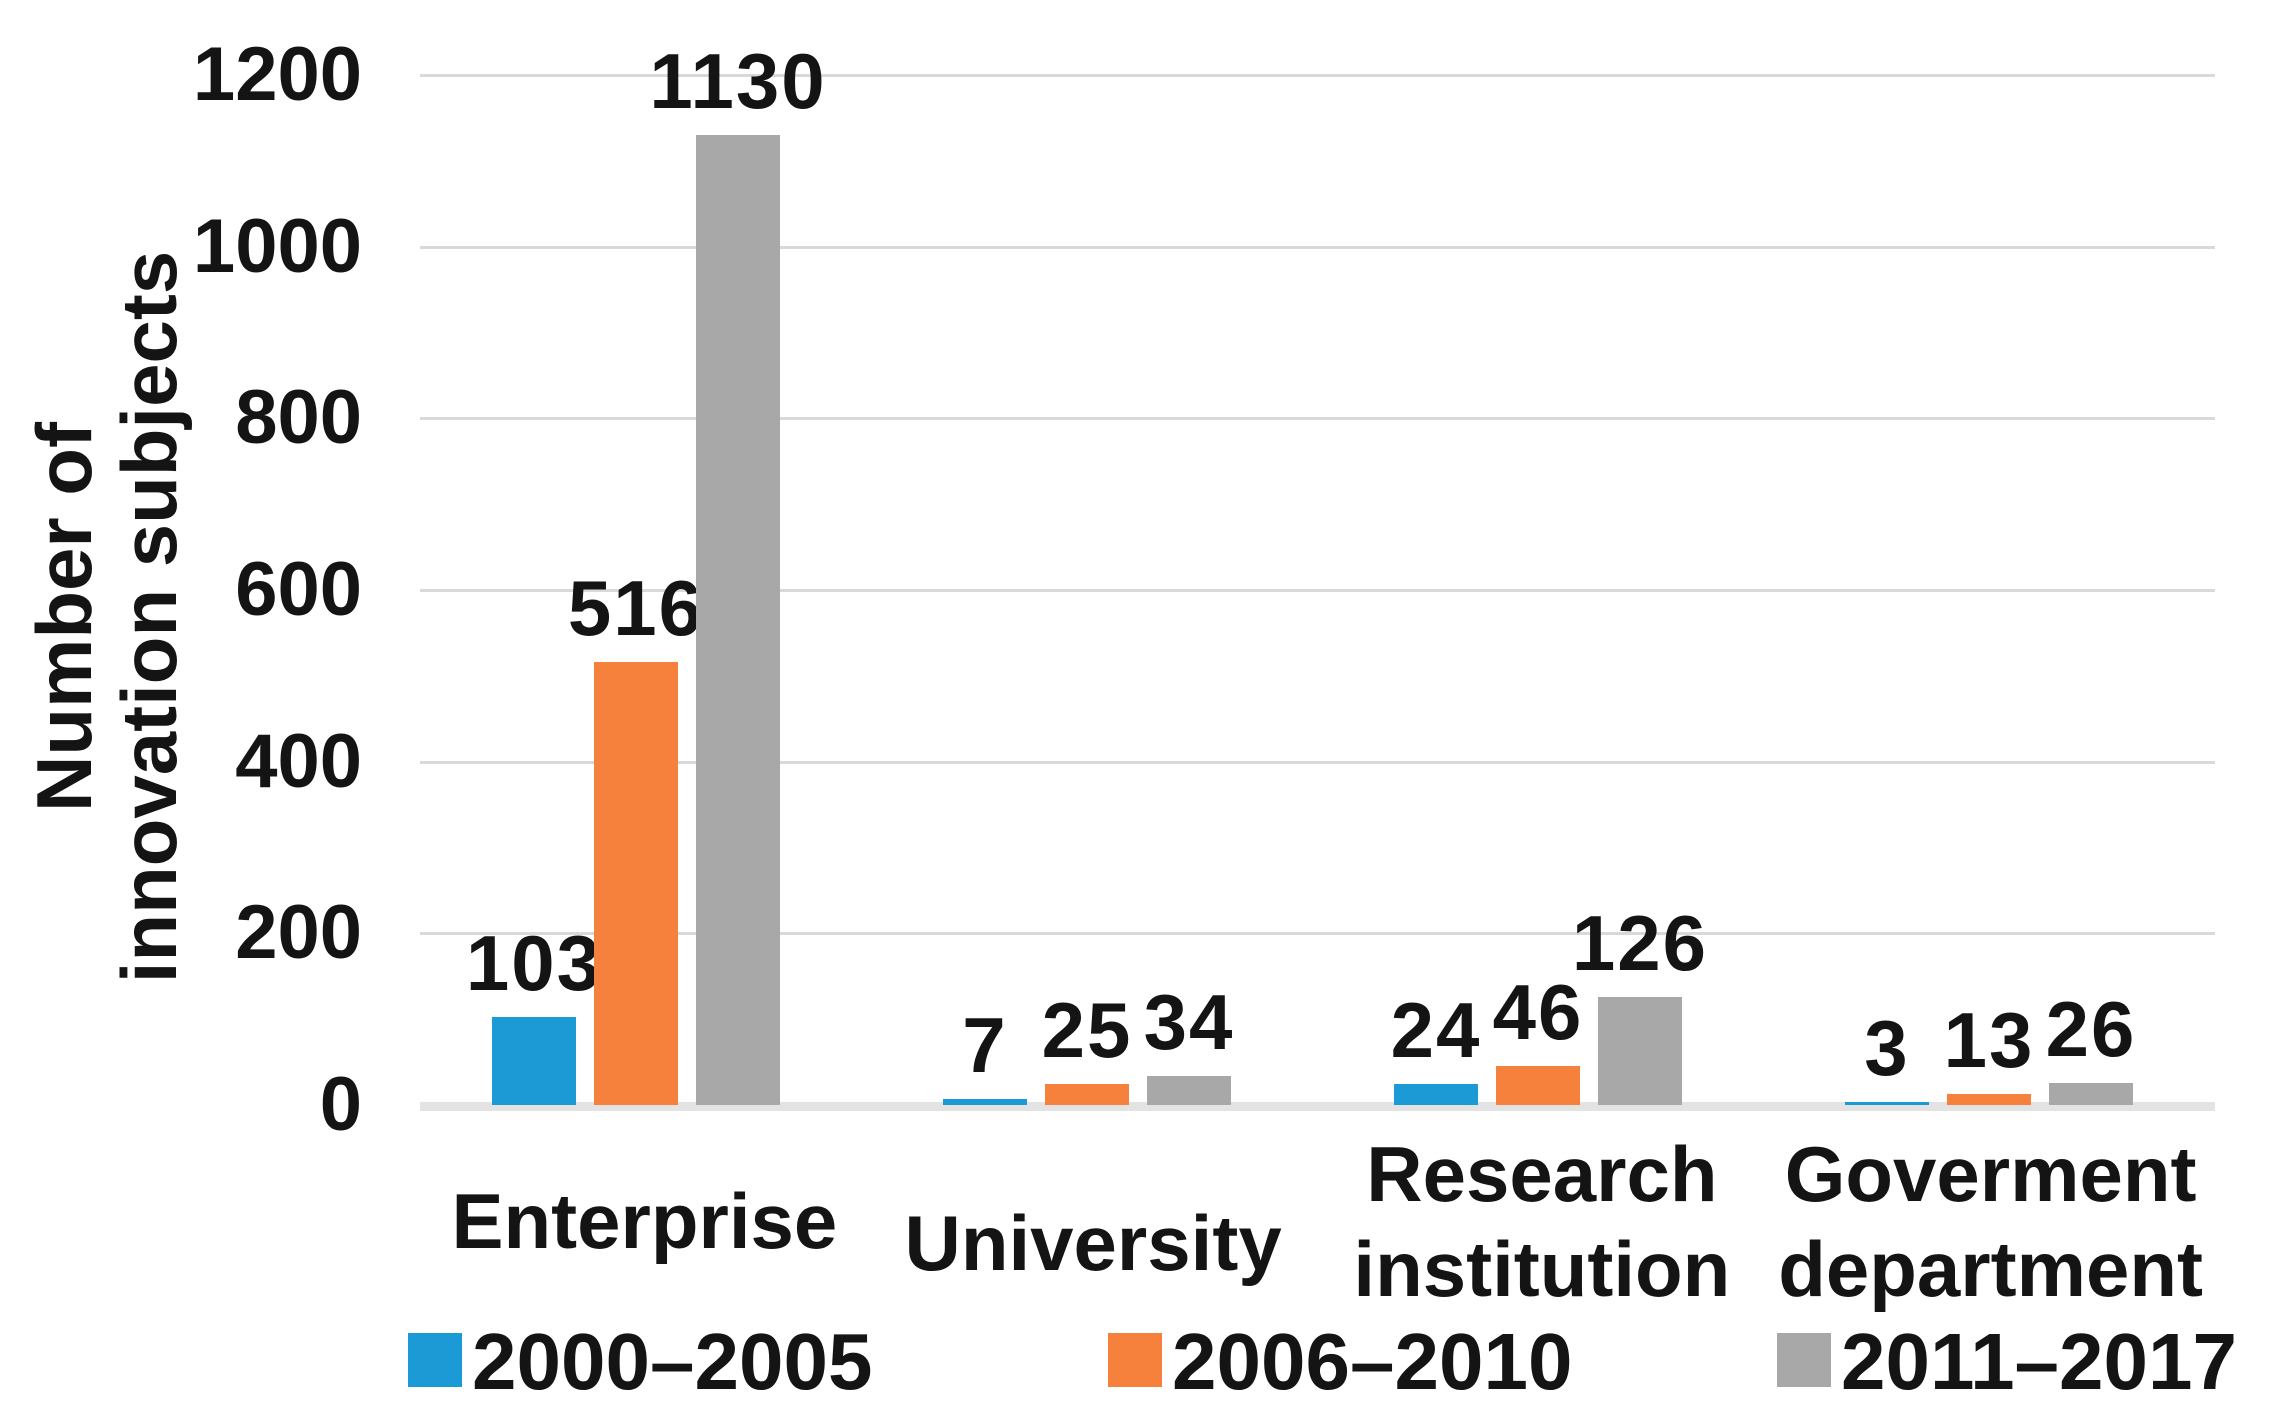  What do you see at coordinates (636, 608) in the screenshot?
I see `value-label: 516` at bounding box center [636, 608].